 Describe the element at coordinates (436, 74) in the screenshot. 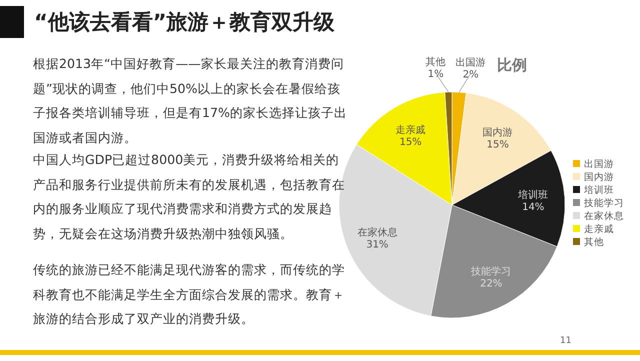

I see `data-label: 1%` at that location.